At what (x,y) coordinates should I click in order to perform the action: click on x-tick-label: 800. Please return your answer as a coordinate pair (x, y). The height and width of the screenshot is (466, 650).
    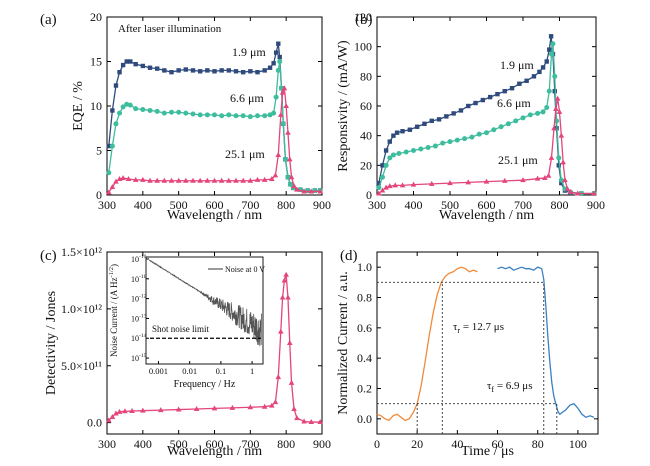
    Looking at the image, I should click on (286, 205).